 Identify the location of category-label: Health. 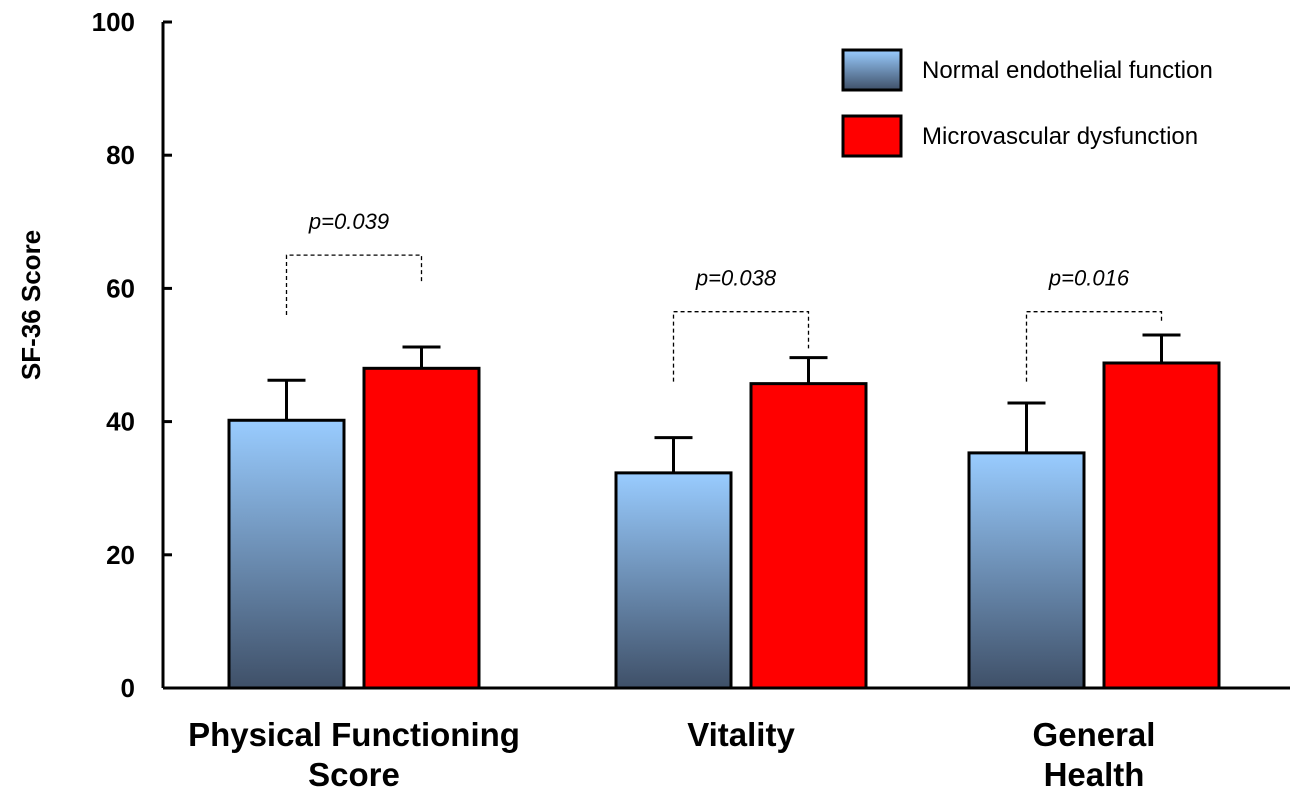
(1094, 774).